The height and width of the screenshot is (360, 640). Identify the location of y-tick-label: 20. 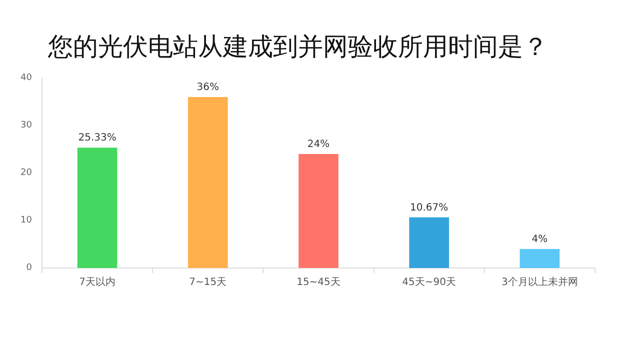
(26, 173).